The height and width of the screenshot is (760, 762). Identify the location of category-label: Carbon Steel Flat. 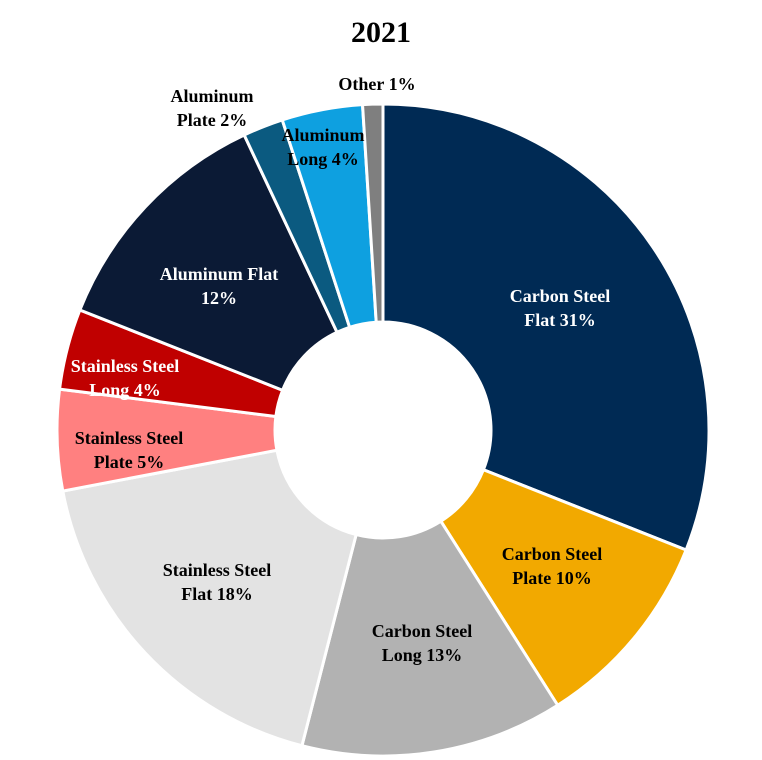
(560, 308).